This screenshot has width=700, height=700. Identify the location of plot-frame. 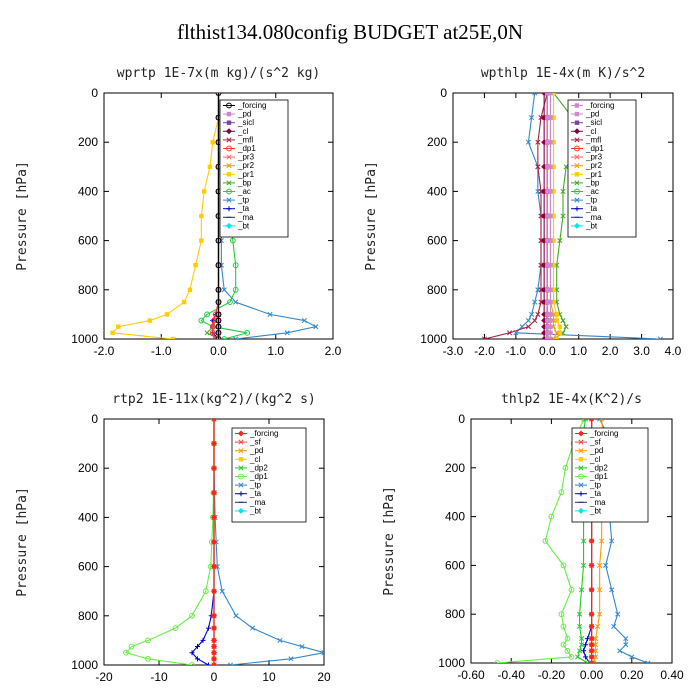
(571, 541).